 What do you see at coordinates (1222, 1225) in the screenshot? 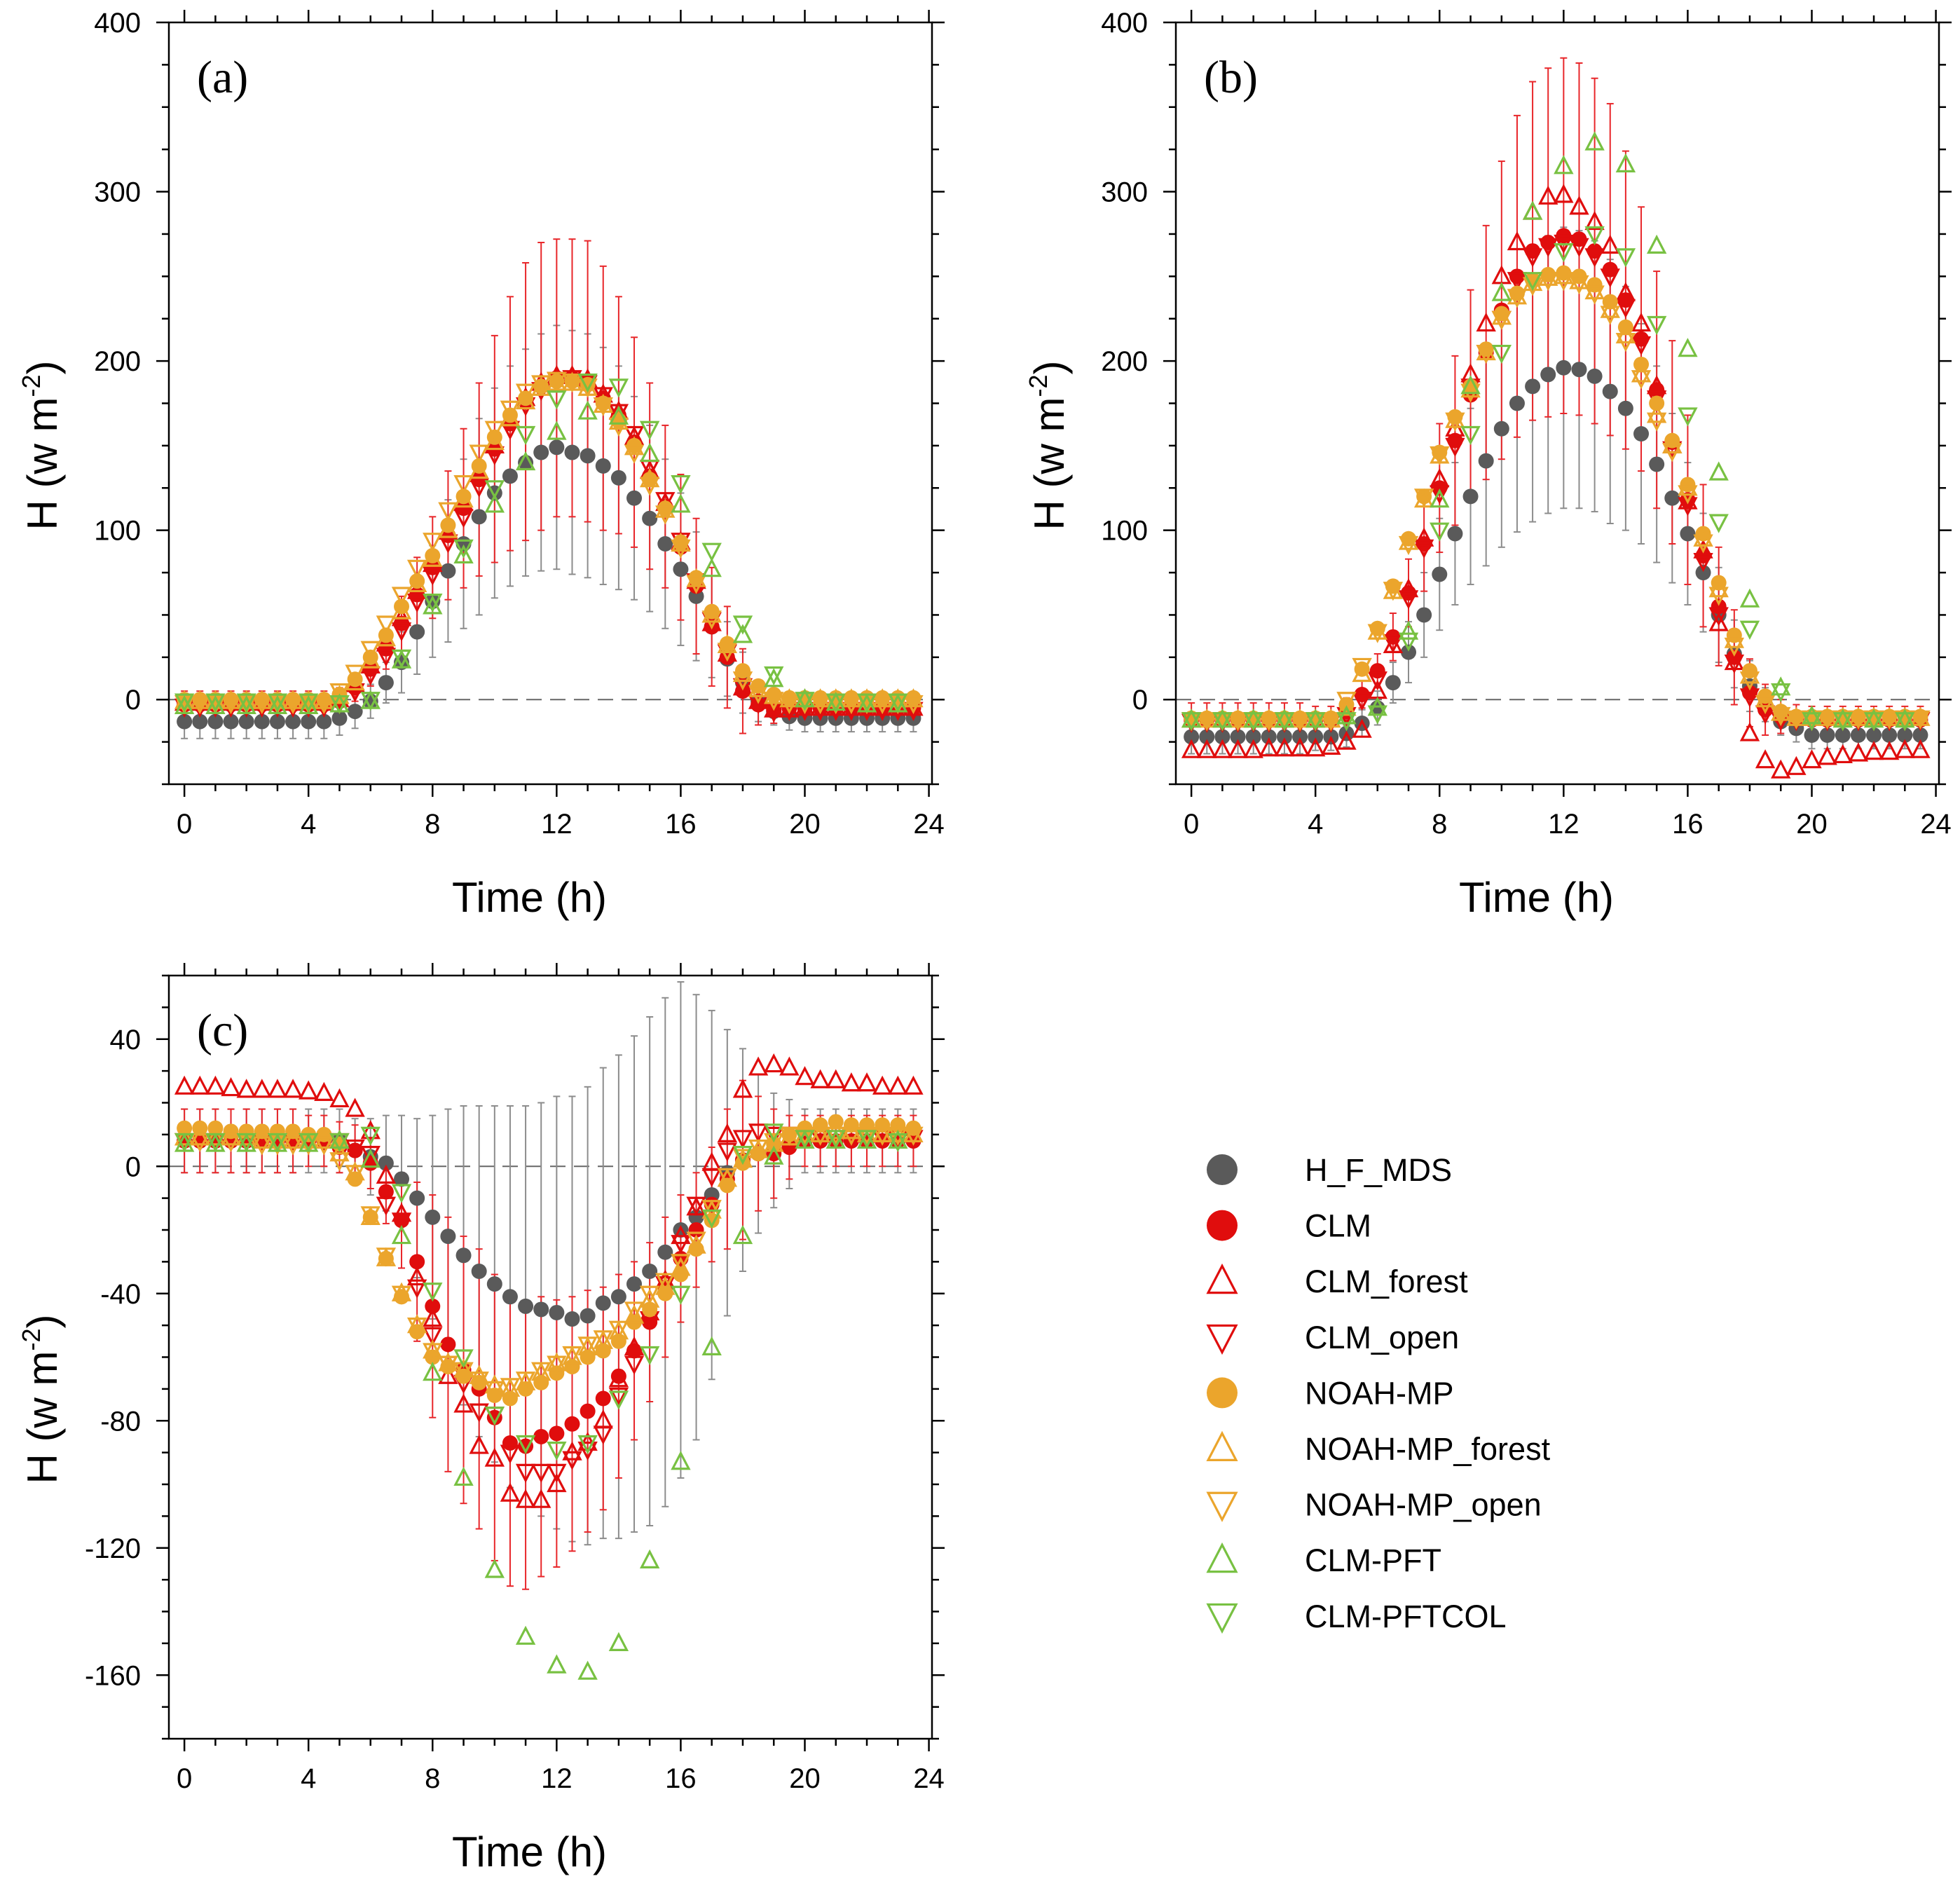
I see `legend-marker-circle` at bounding box center [1222, 1225].